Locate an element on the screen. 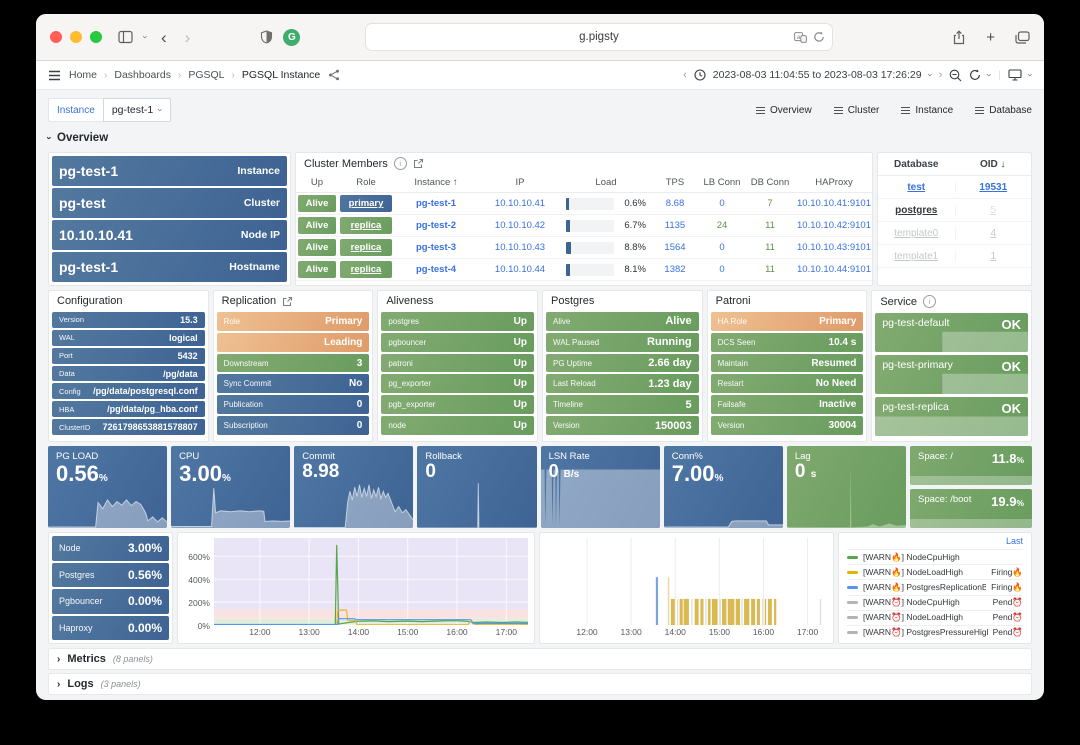 This screenshot has width=1080, height=745. database-link: test is located at coordinates (916, 187).